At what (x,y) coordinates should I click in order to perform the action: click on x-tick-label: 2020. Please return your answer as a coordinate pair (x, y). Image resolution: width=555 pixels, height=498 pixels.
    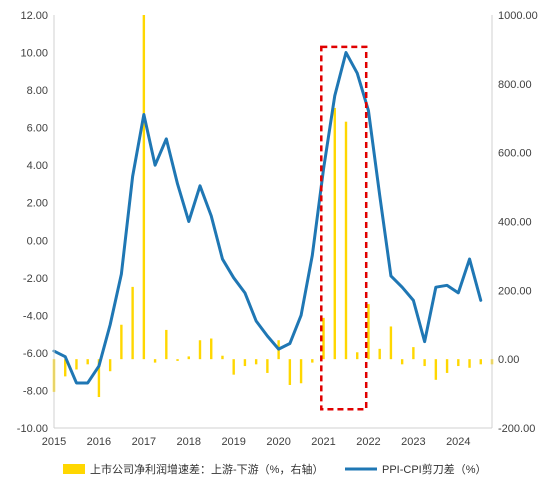
    Looking at the image, I should click on (278, 442).